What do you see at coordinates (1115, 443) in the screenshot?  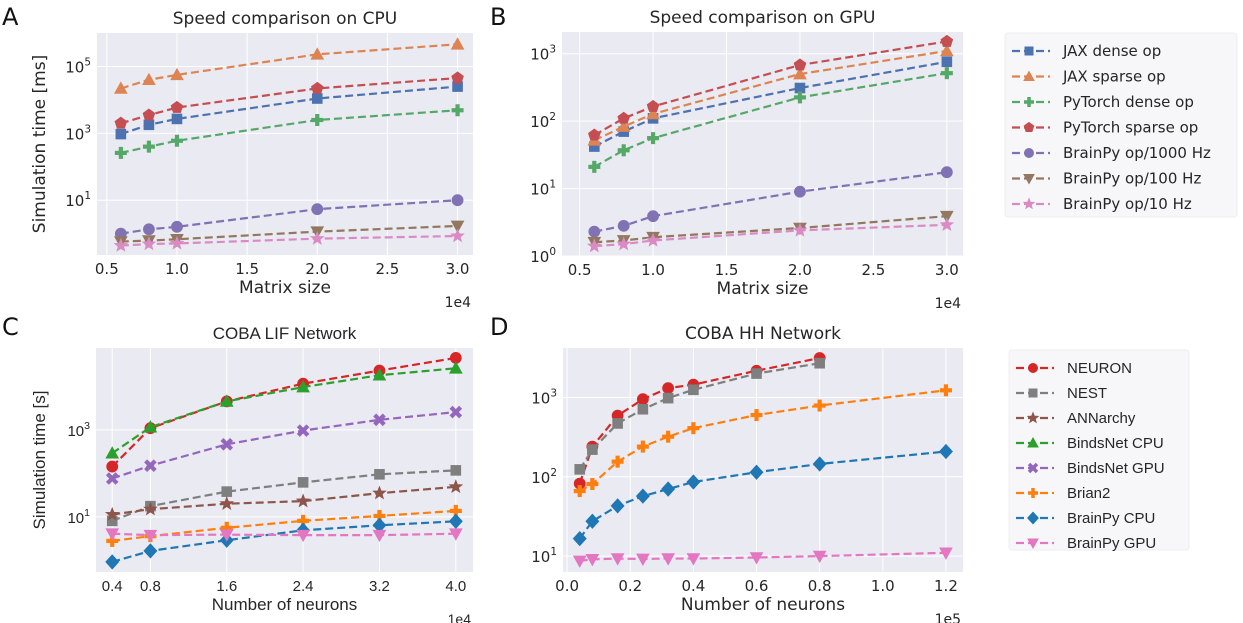 I see `legend-label: BindsNet CPU` at bounding box center [1115, 443].